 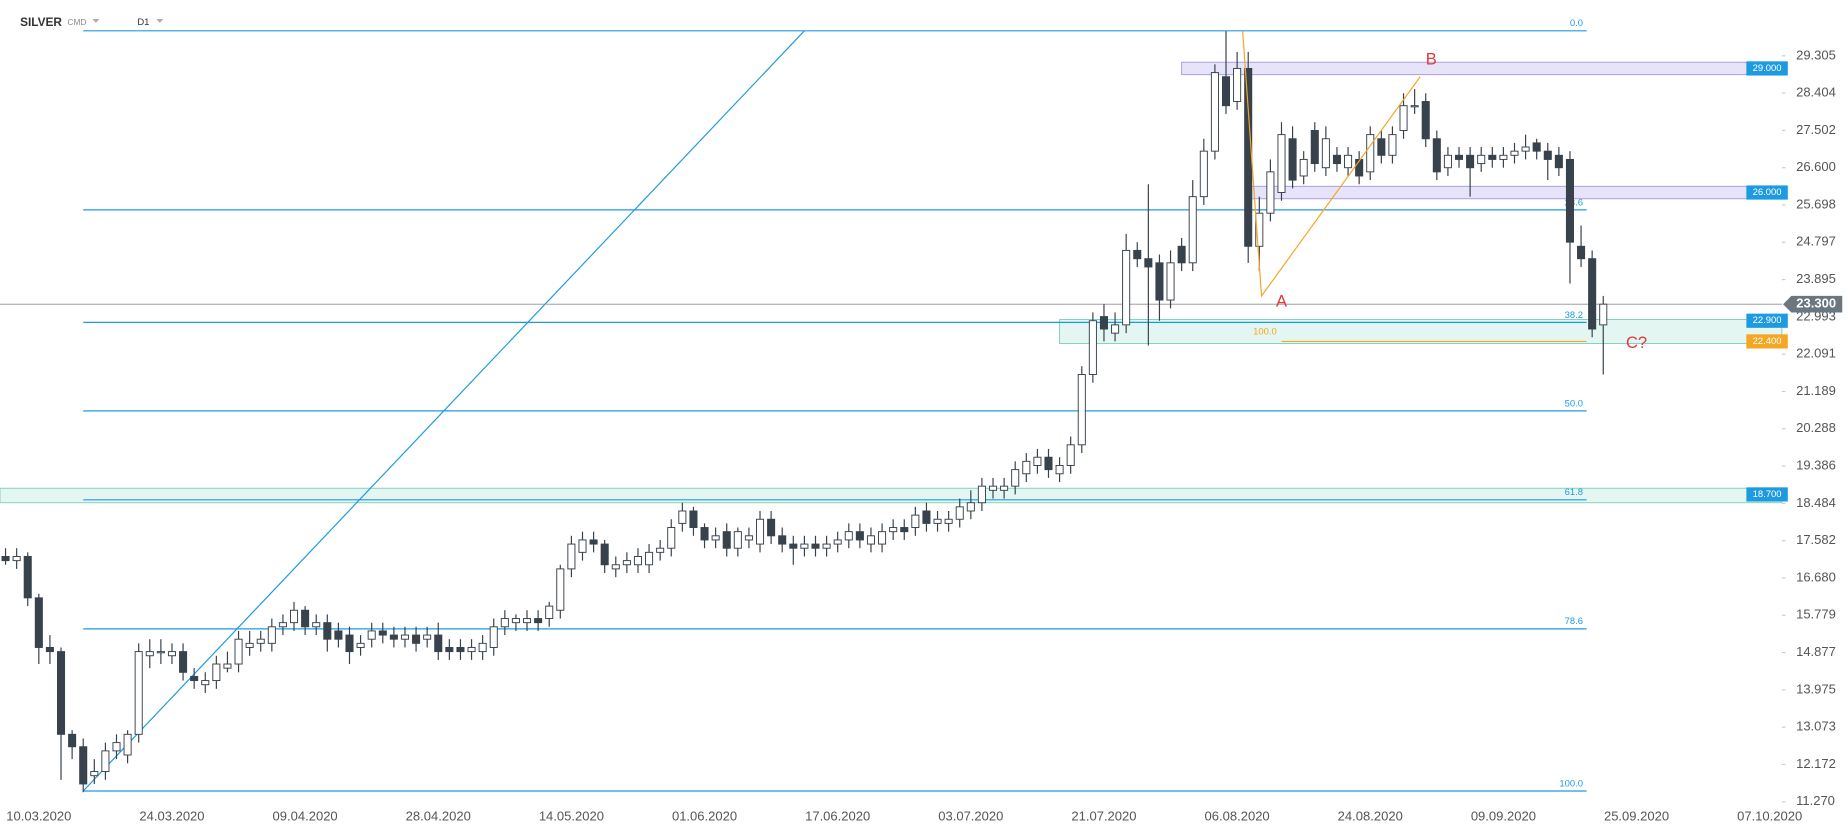 I want to click on y-tick-label: 17.582, so click(x=1816, y=539).